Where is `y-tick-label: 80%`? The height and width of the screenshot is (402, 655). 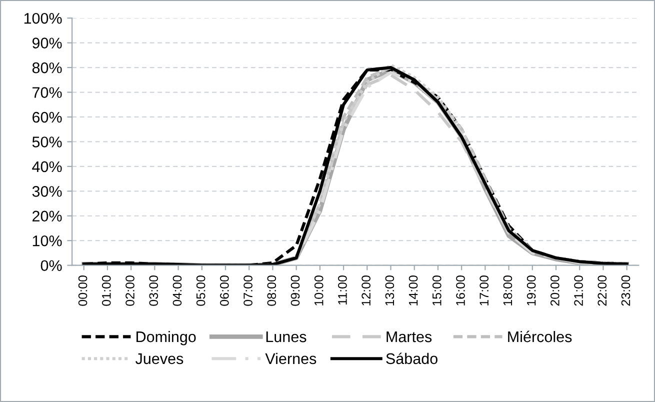 y-tick-label: 80% is located at coordinates (47, 68).